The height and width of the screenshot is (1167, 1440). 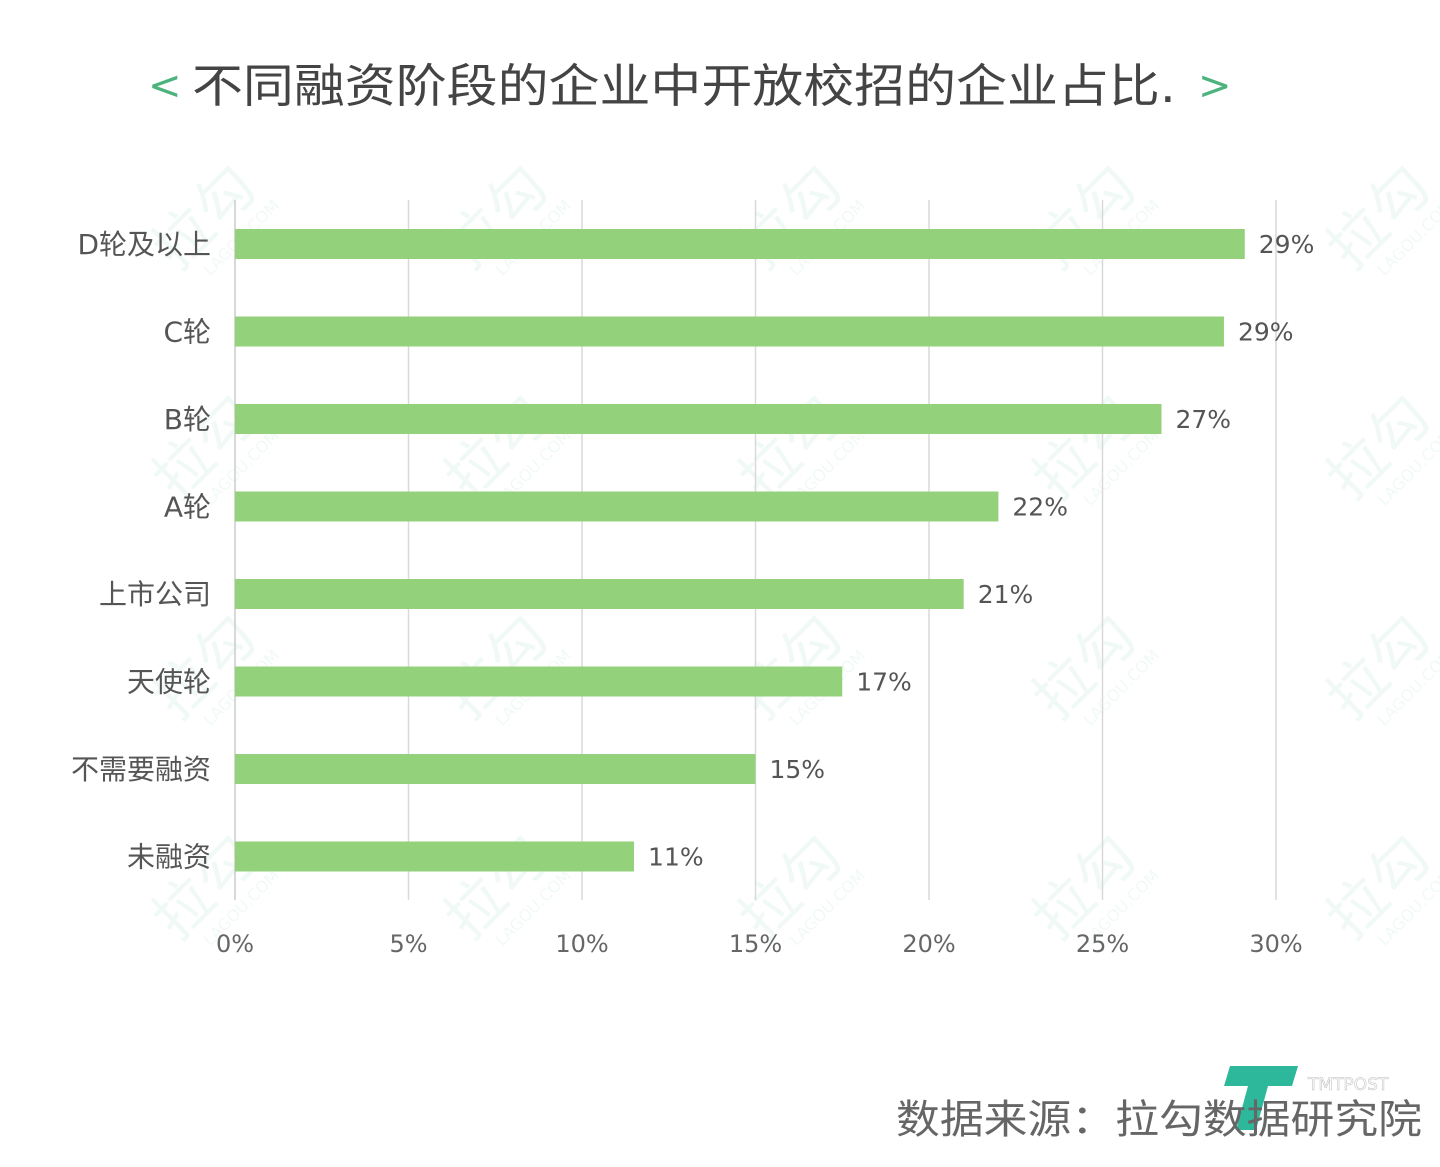 What do you see at coordinates (169, 682) in the screenshot?
I see `category-label: 天使轮` at bounding box center [169, 682].